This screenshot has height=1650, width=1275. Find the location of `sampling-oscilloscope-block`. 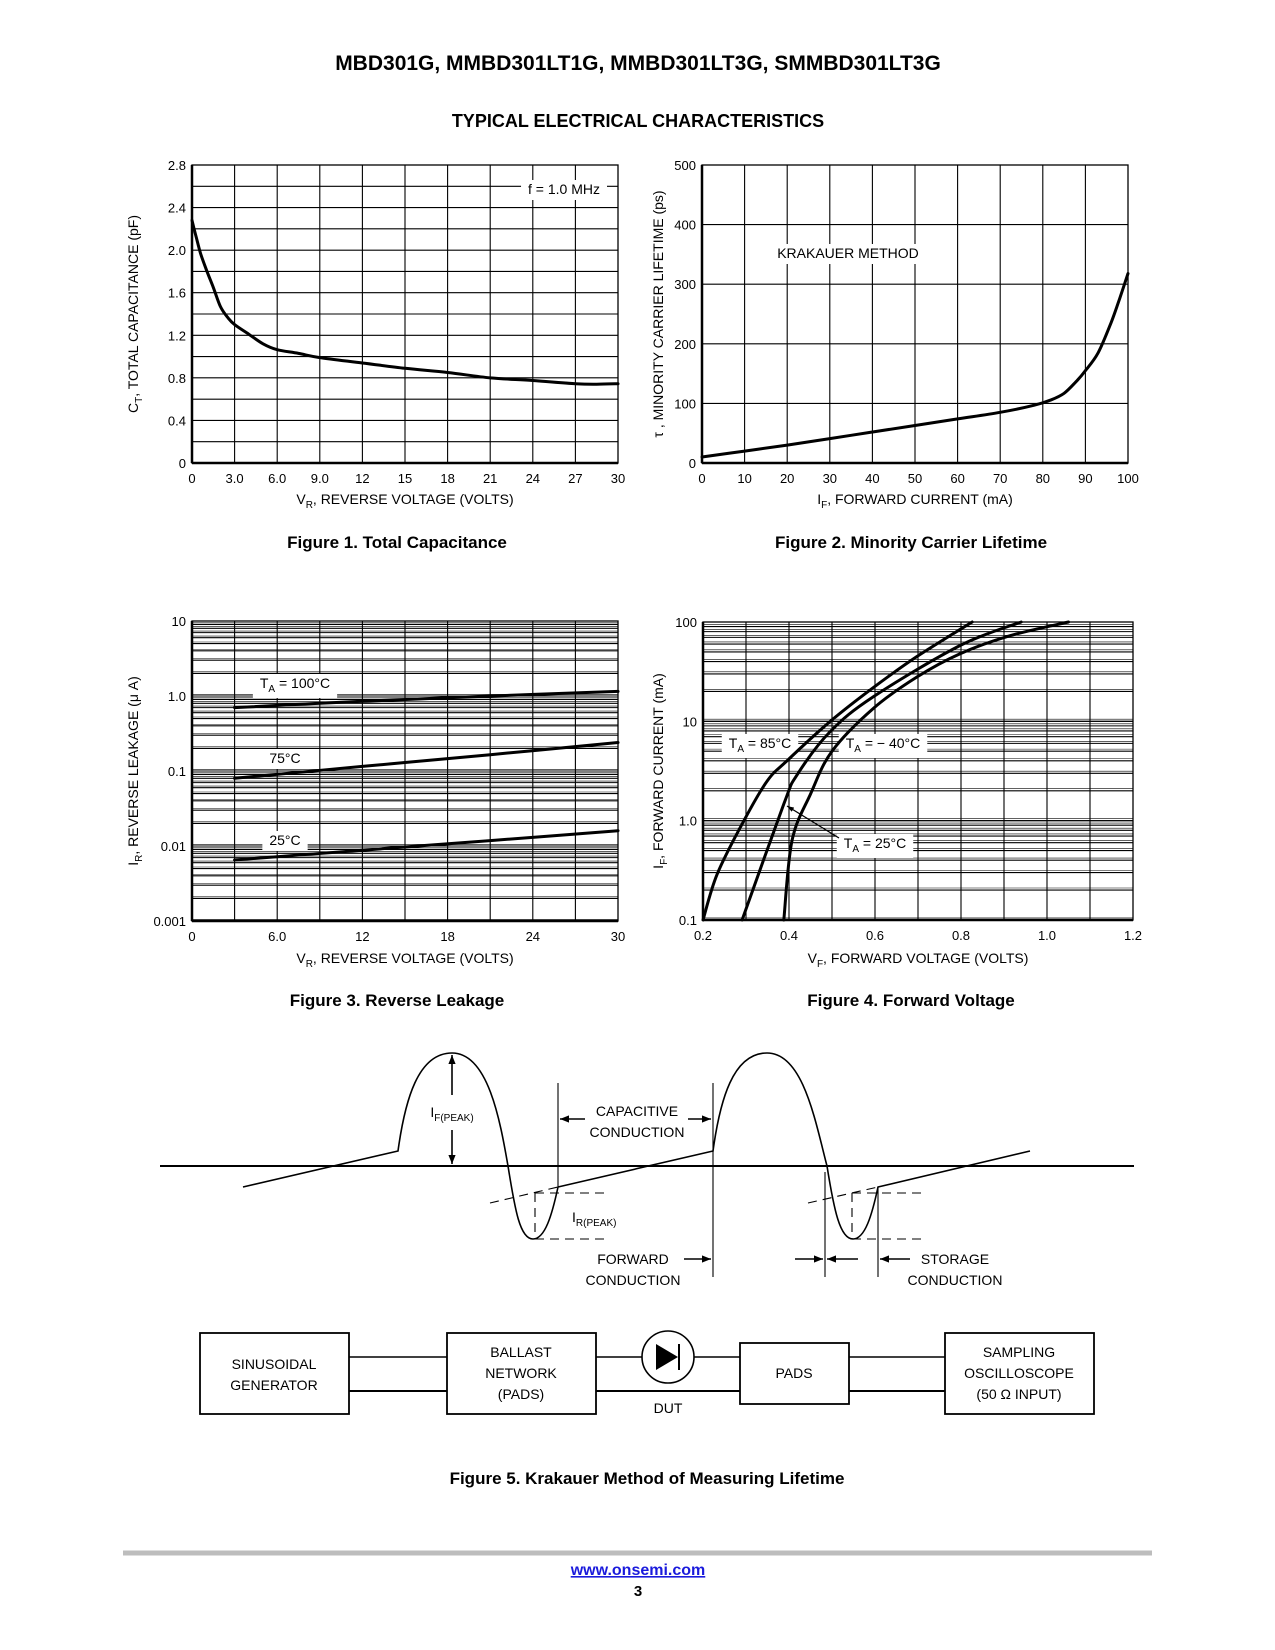

sampling-oscilloscope-block is located at coordinates (1019, 1373).